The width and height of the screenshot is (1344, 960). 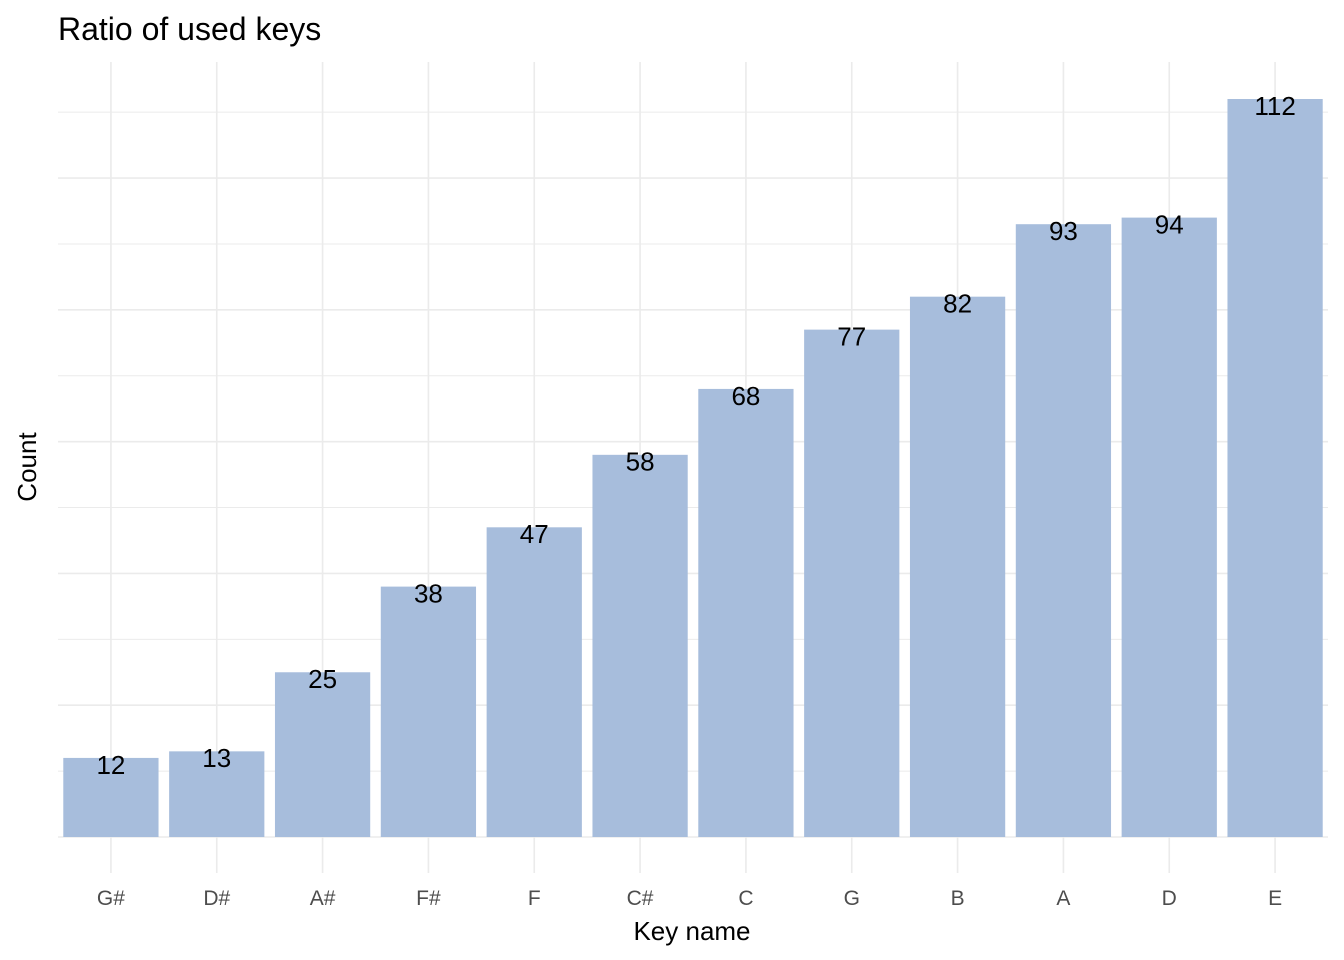 I want to click on data-label: 38, so click(x=428, y=593).